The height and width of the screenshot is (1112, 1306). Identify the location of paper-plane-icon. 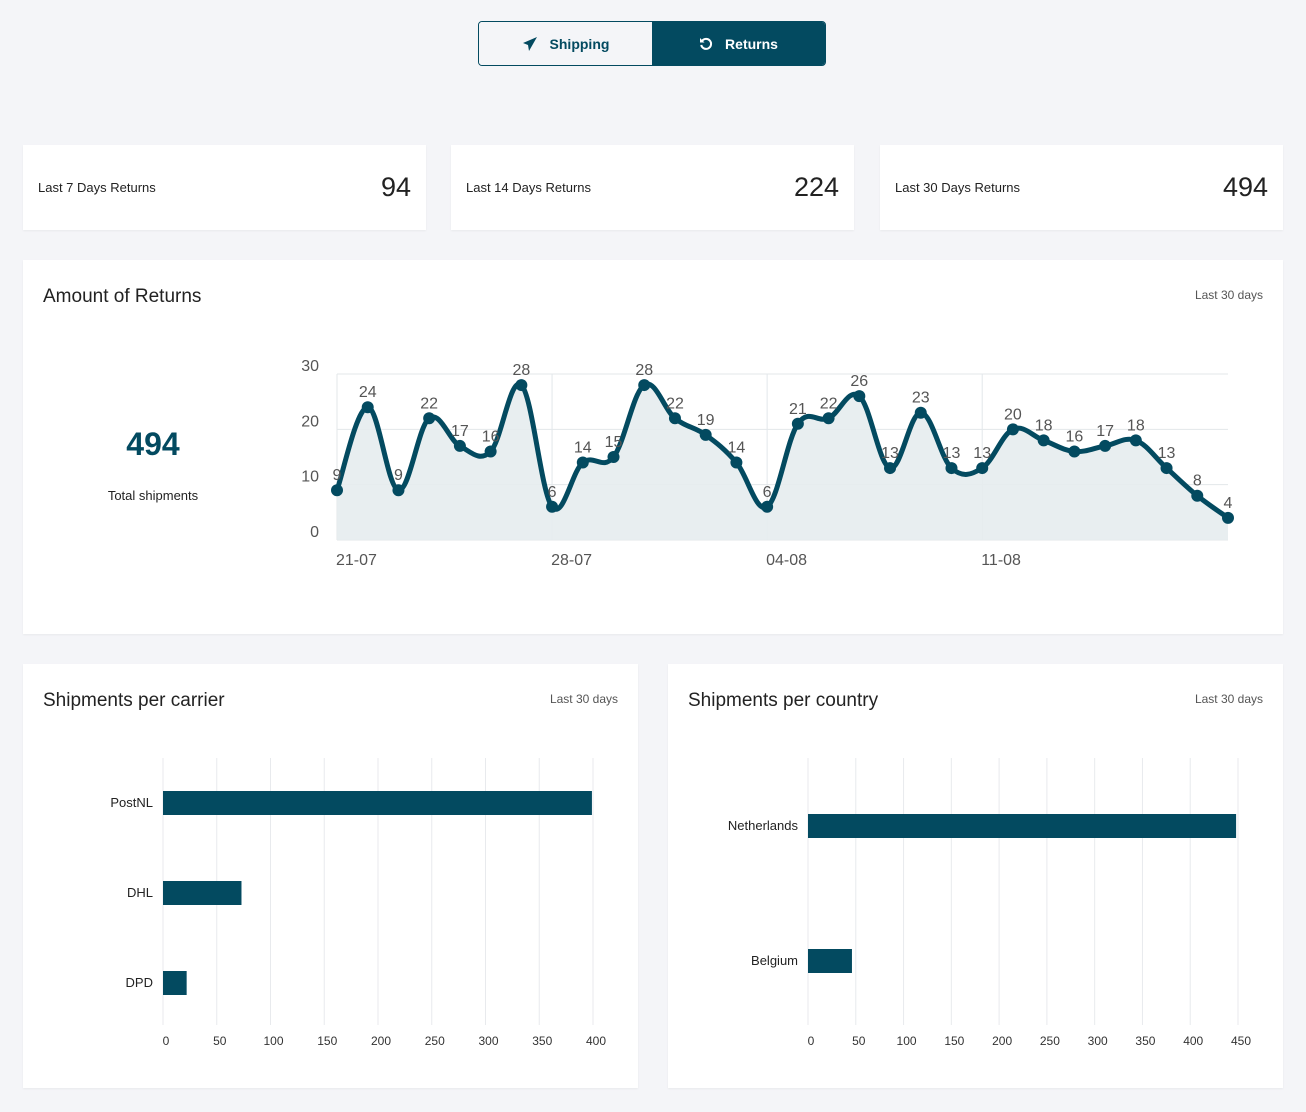
(529, 43).